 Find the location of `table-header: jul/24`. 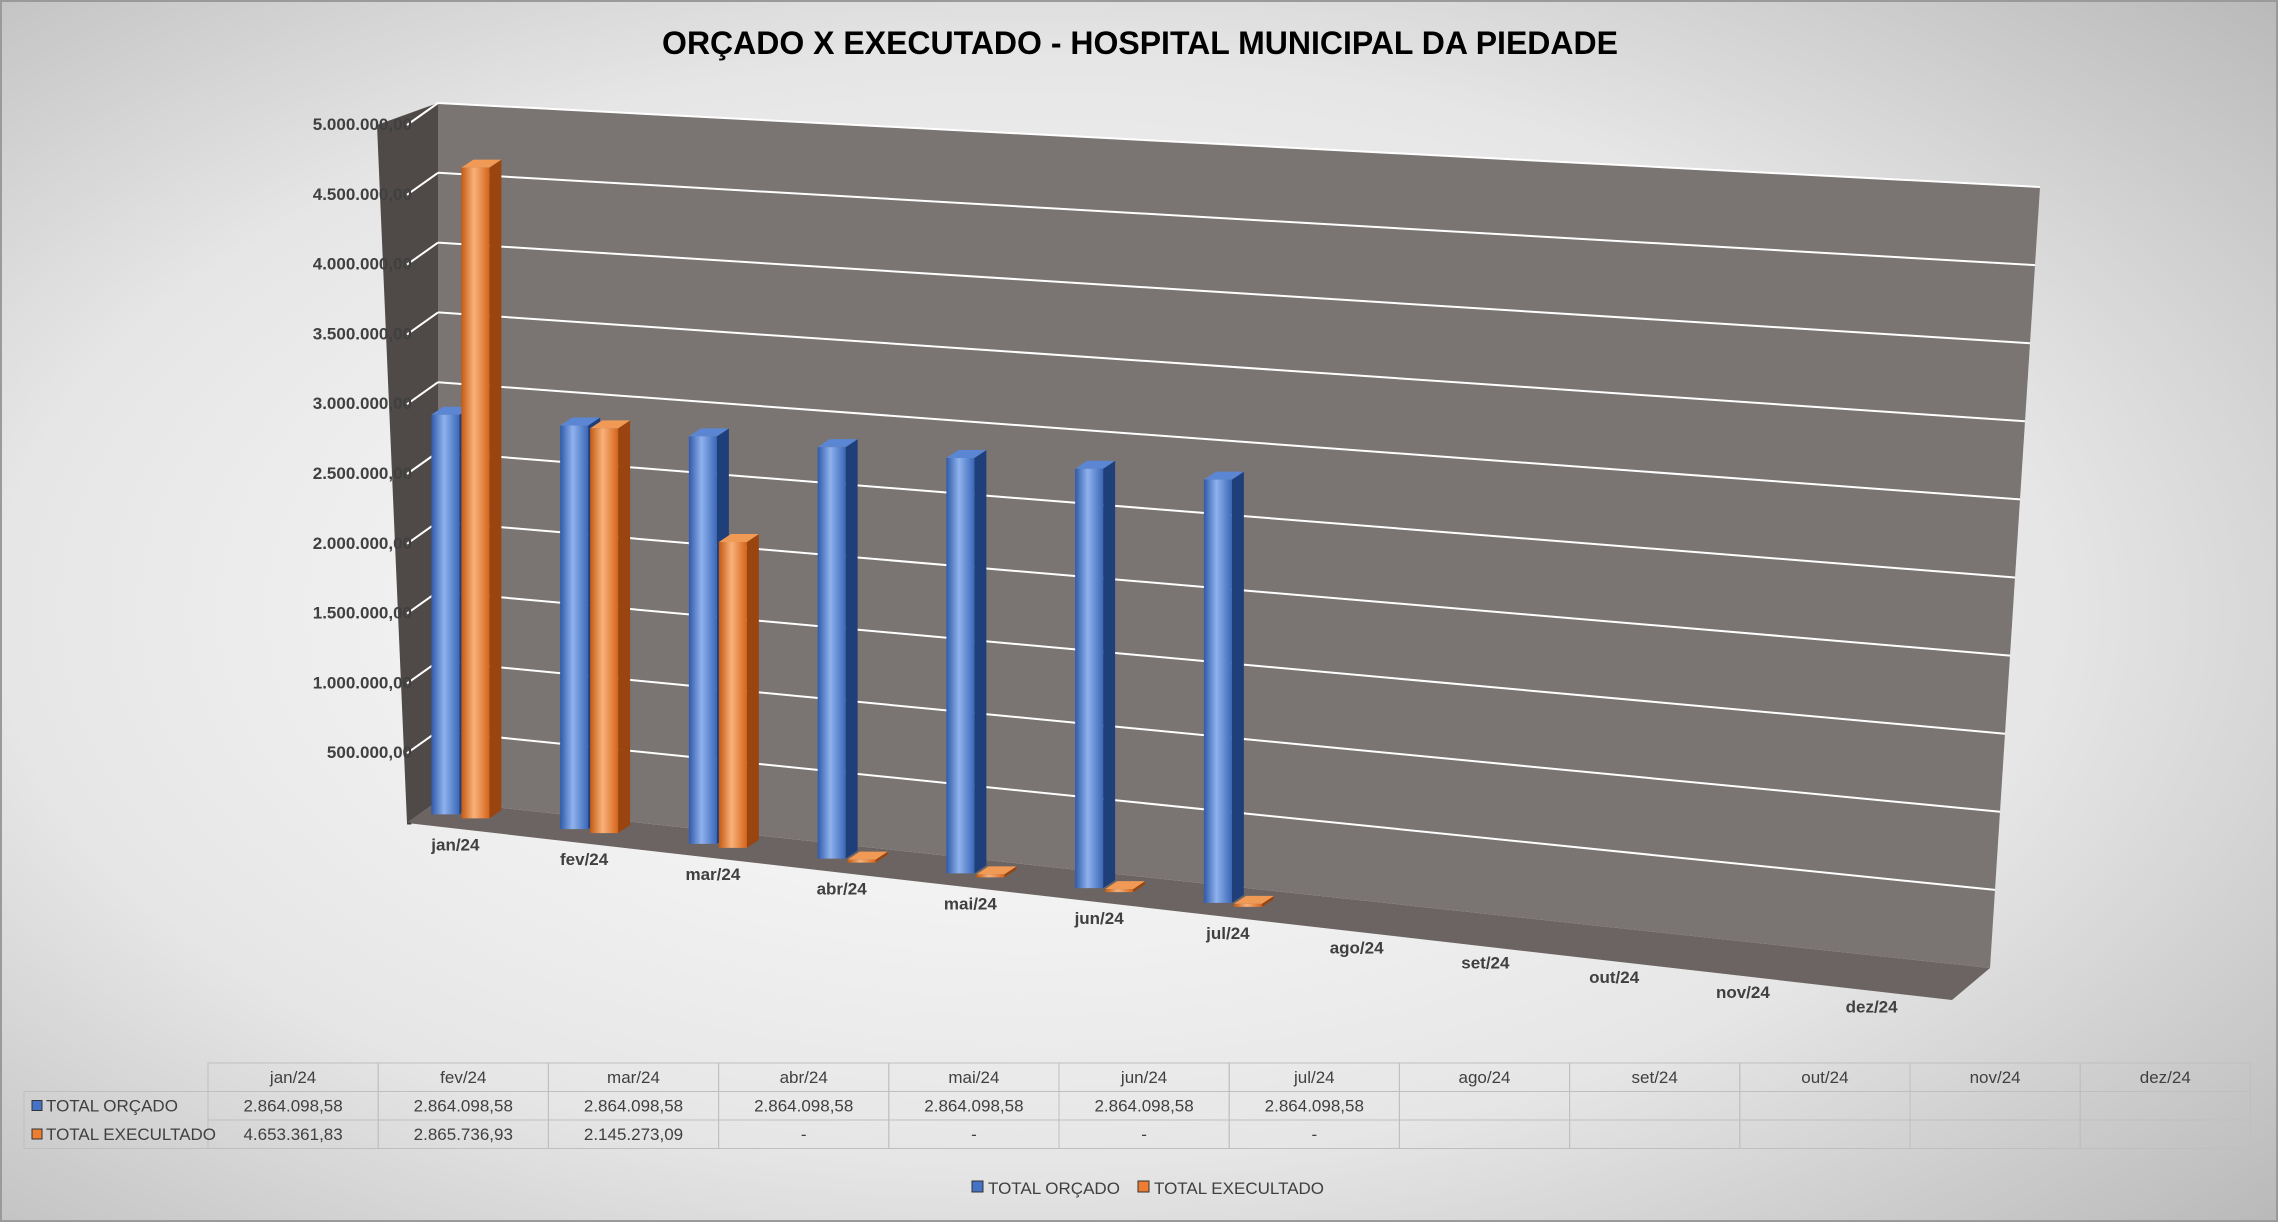

table-header: jul/24 is located at coordinates (1314, 1077).